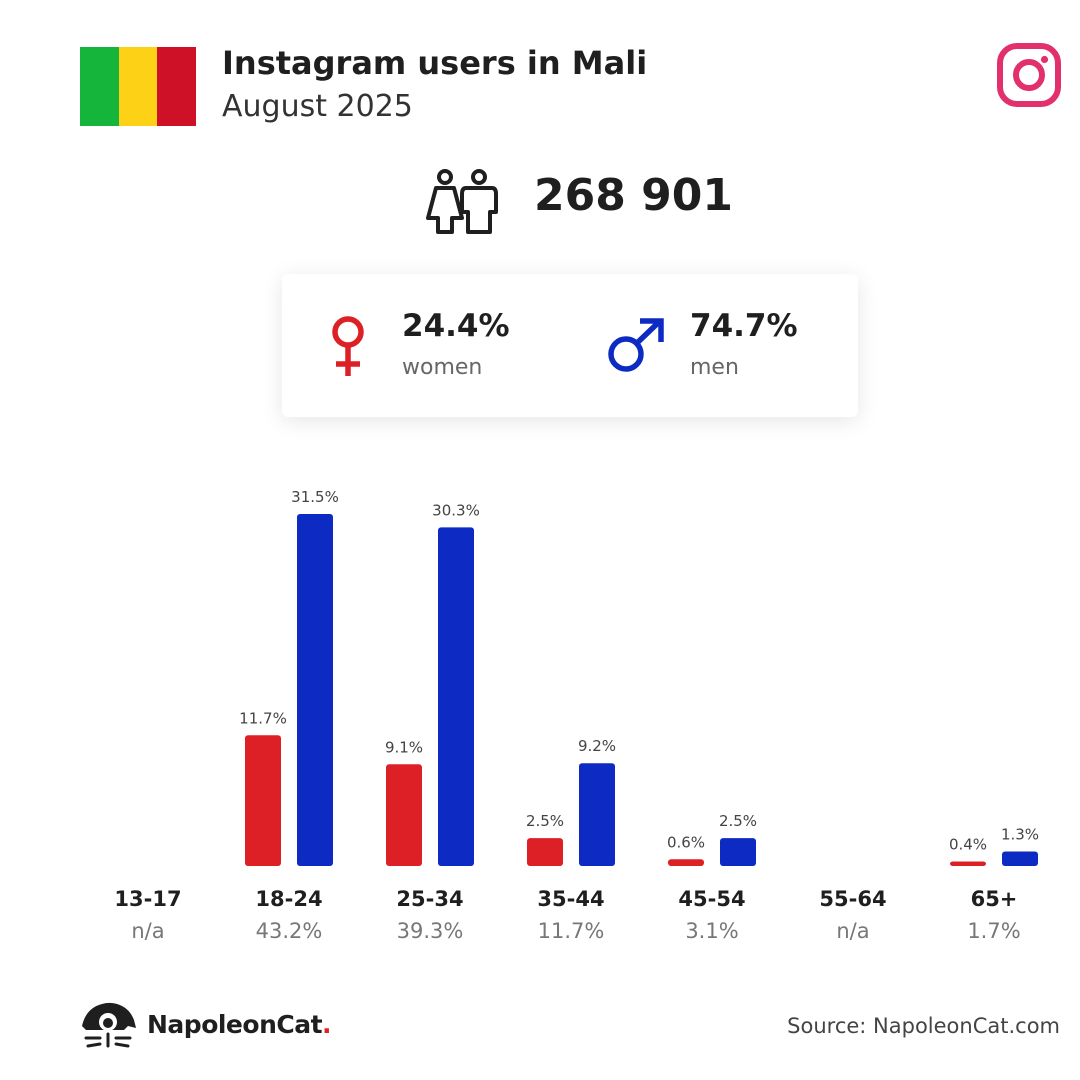  What do you see at coordinates (429, 899) in the screenshot?
I see `age-group-label-25-34: 25-34` at bounding box center [429, 899].